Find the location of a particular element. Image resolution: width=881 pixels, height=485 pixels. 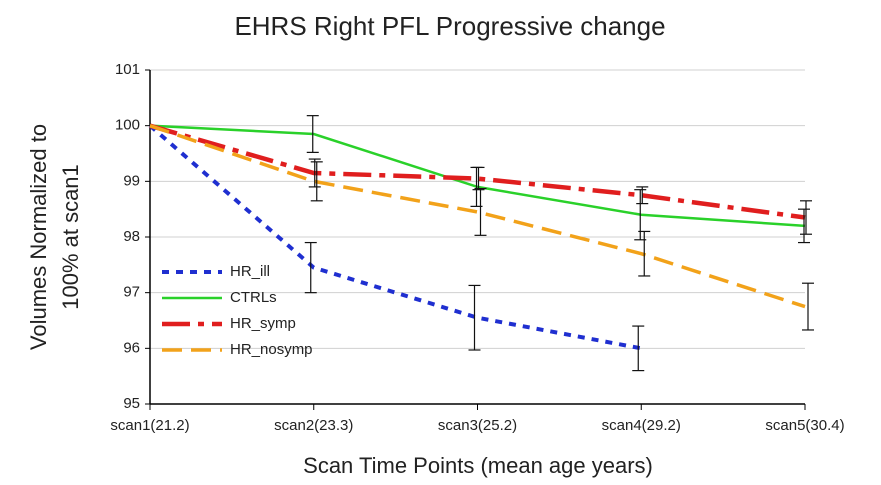

x-tick-label: scan3(25.2) is located at coordinates (477, 425).